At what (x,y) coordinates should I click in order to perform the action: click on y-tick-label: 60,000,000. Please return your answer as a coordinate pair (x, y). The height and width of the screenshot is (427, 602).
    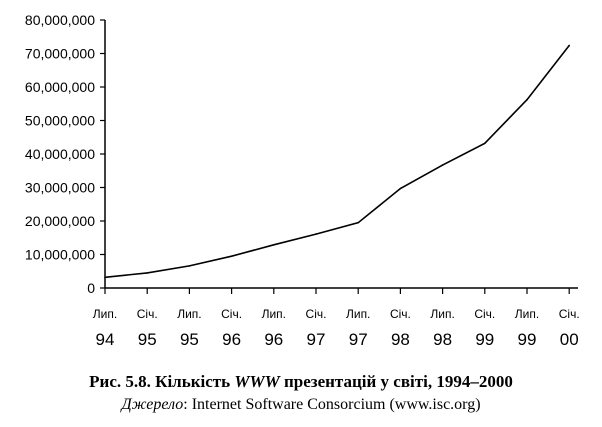
    Looking at the image, I should click on (60, 87).